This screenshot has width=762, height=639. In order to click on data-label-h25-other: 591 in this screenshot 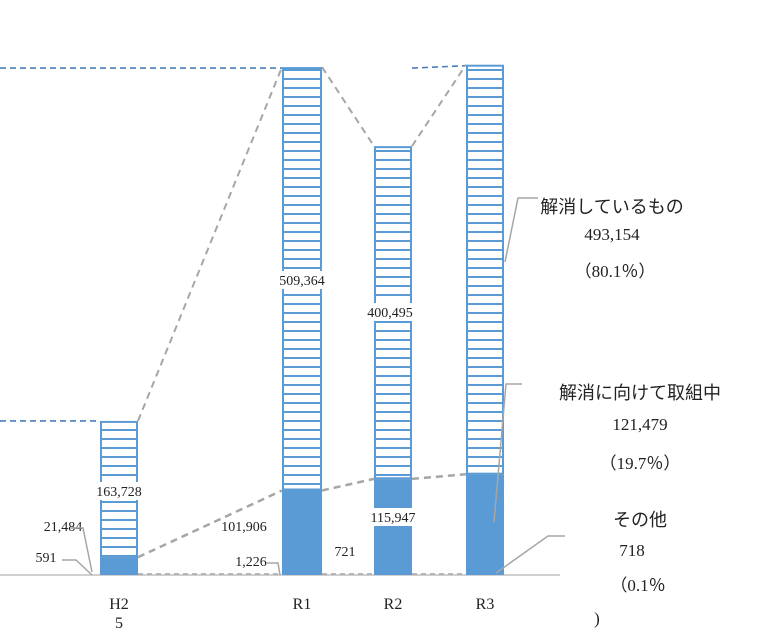, I will do `click(46, 558)`.